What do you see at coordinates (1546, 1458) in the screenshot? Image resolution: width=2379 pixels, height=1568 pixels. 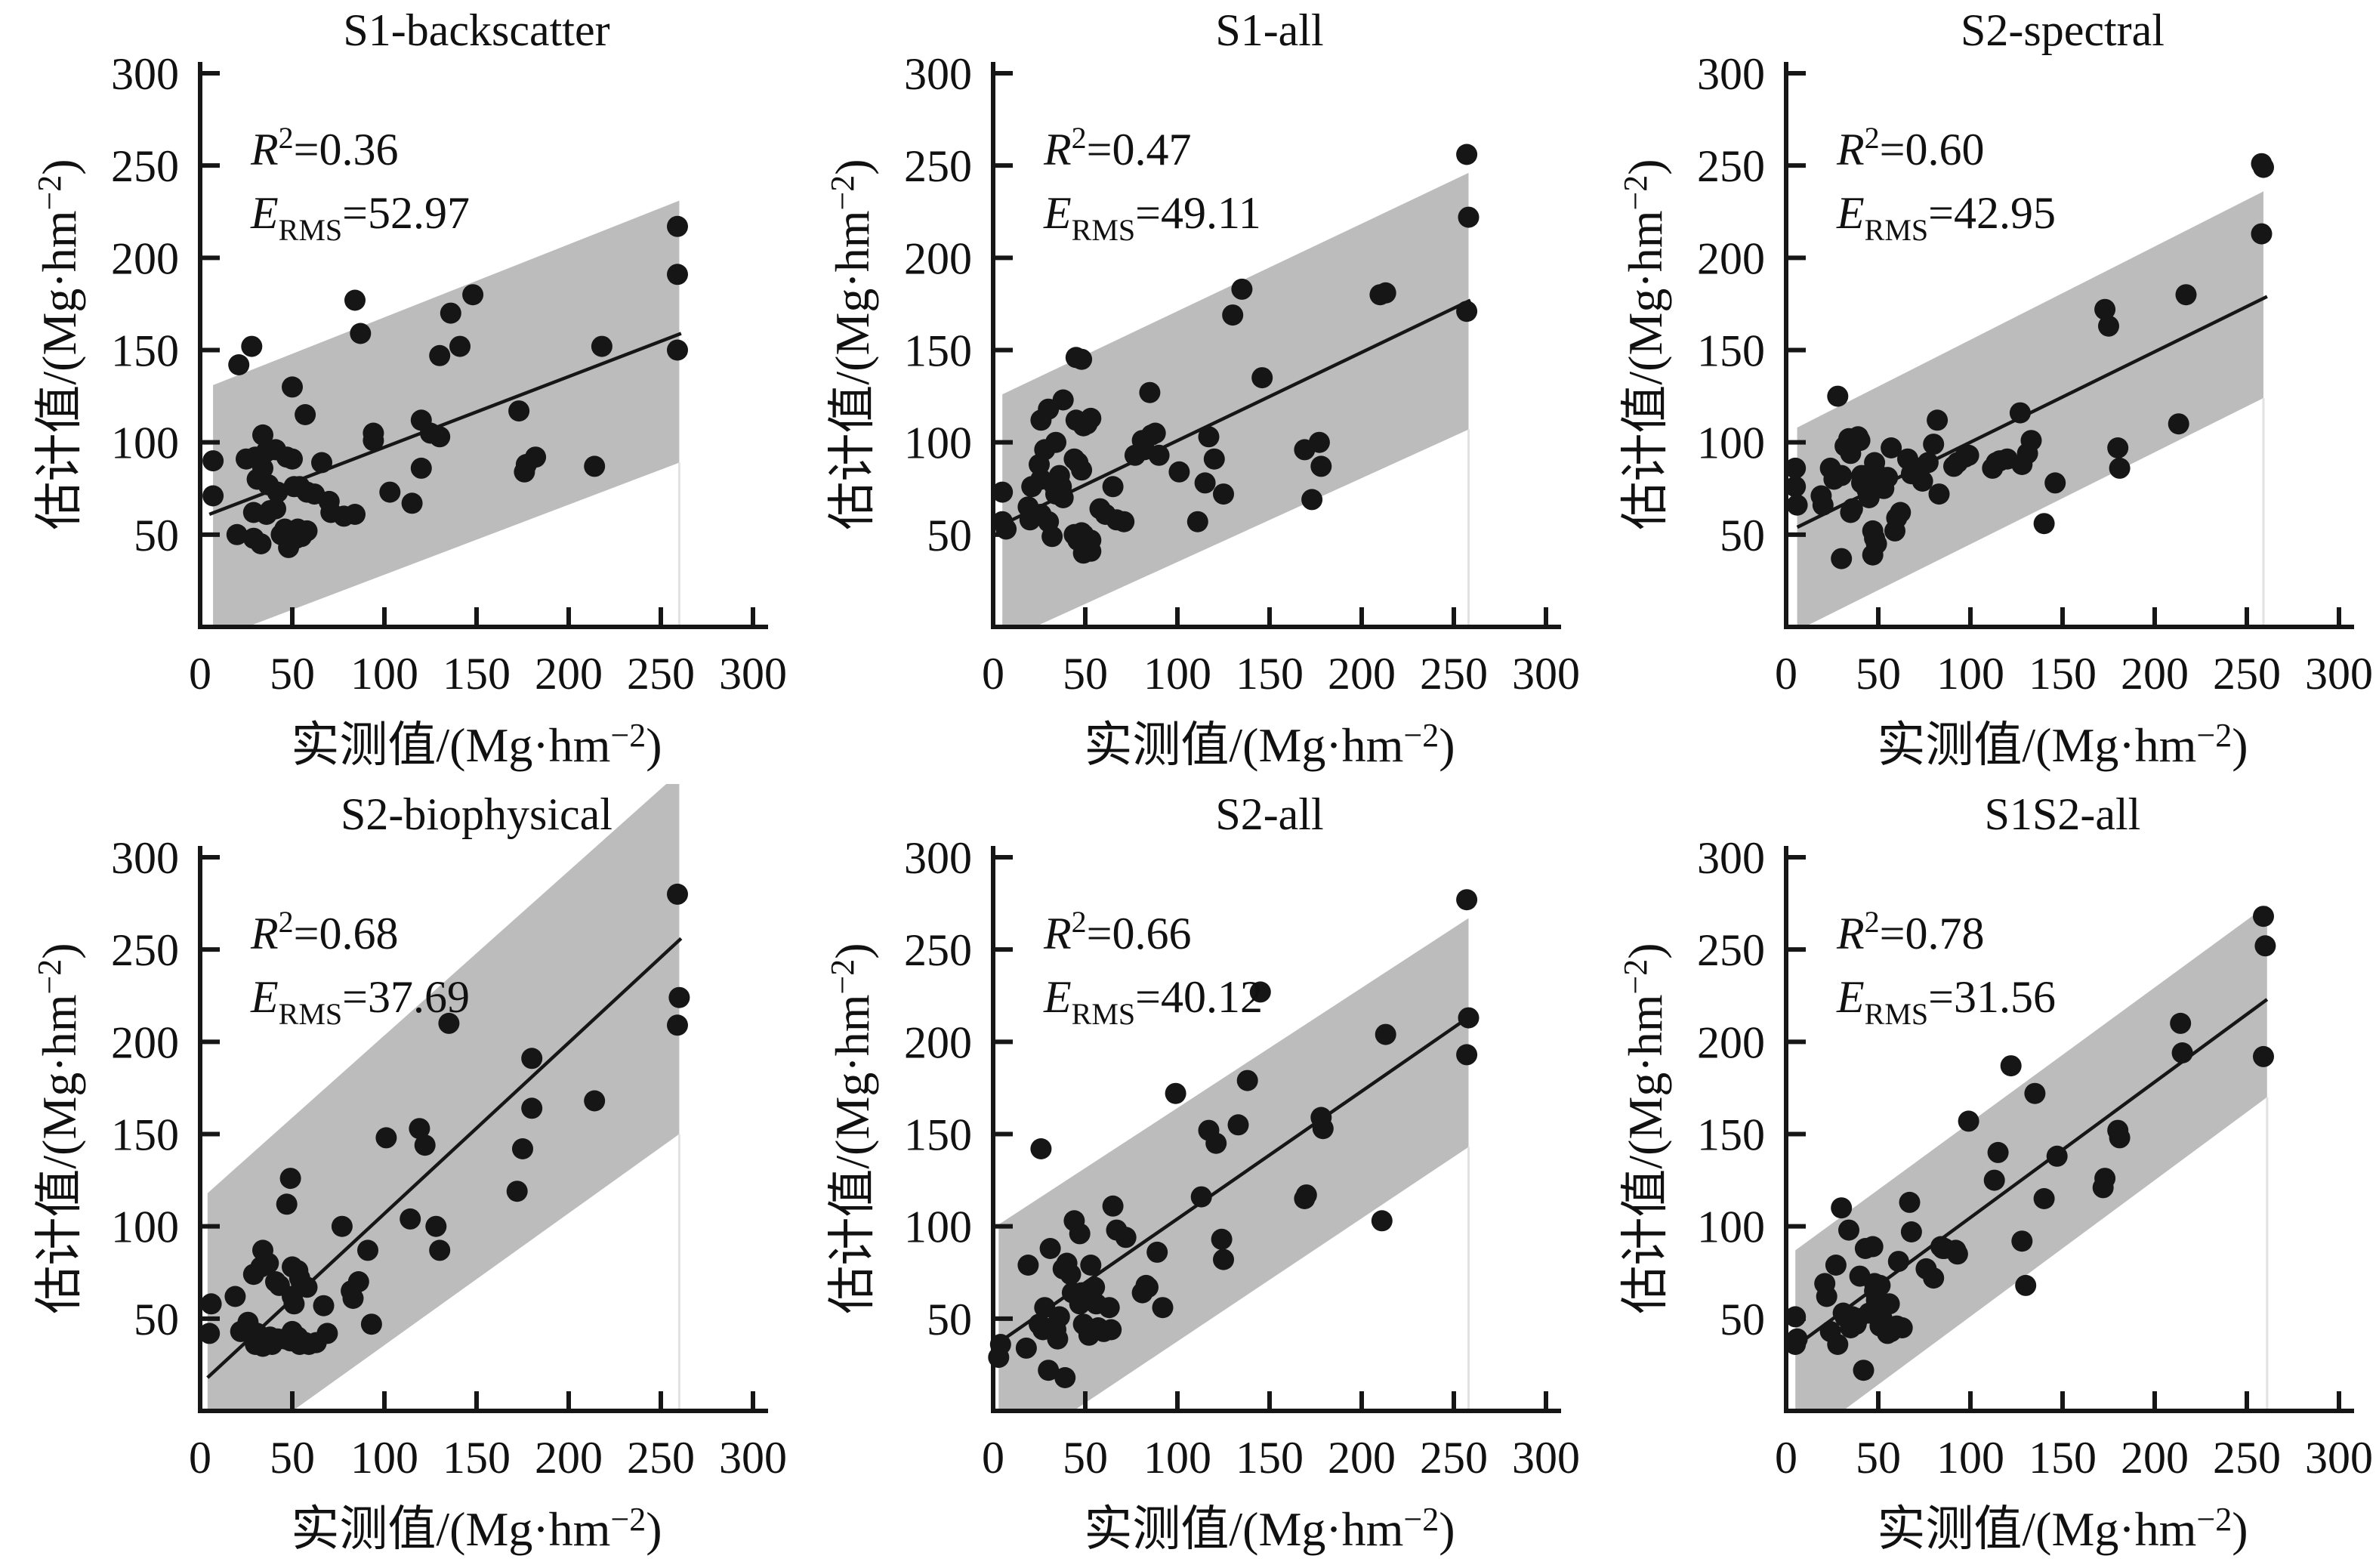 I see `x-tick-label: 300` at bounding box center [1546, 1458].